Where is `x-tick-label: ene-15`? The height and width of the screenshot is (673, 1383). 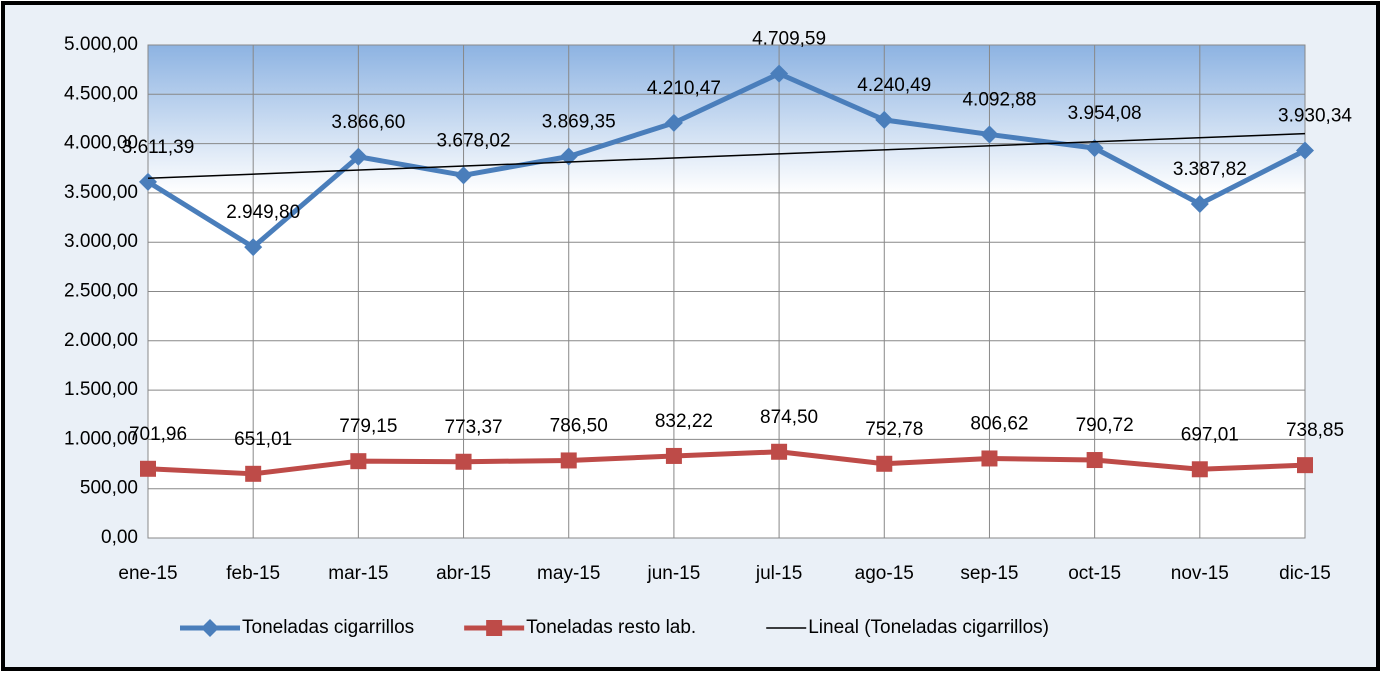 x-tick-label: ene-15 is located at coordinates (147, 573).